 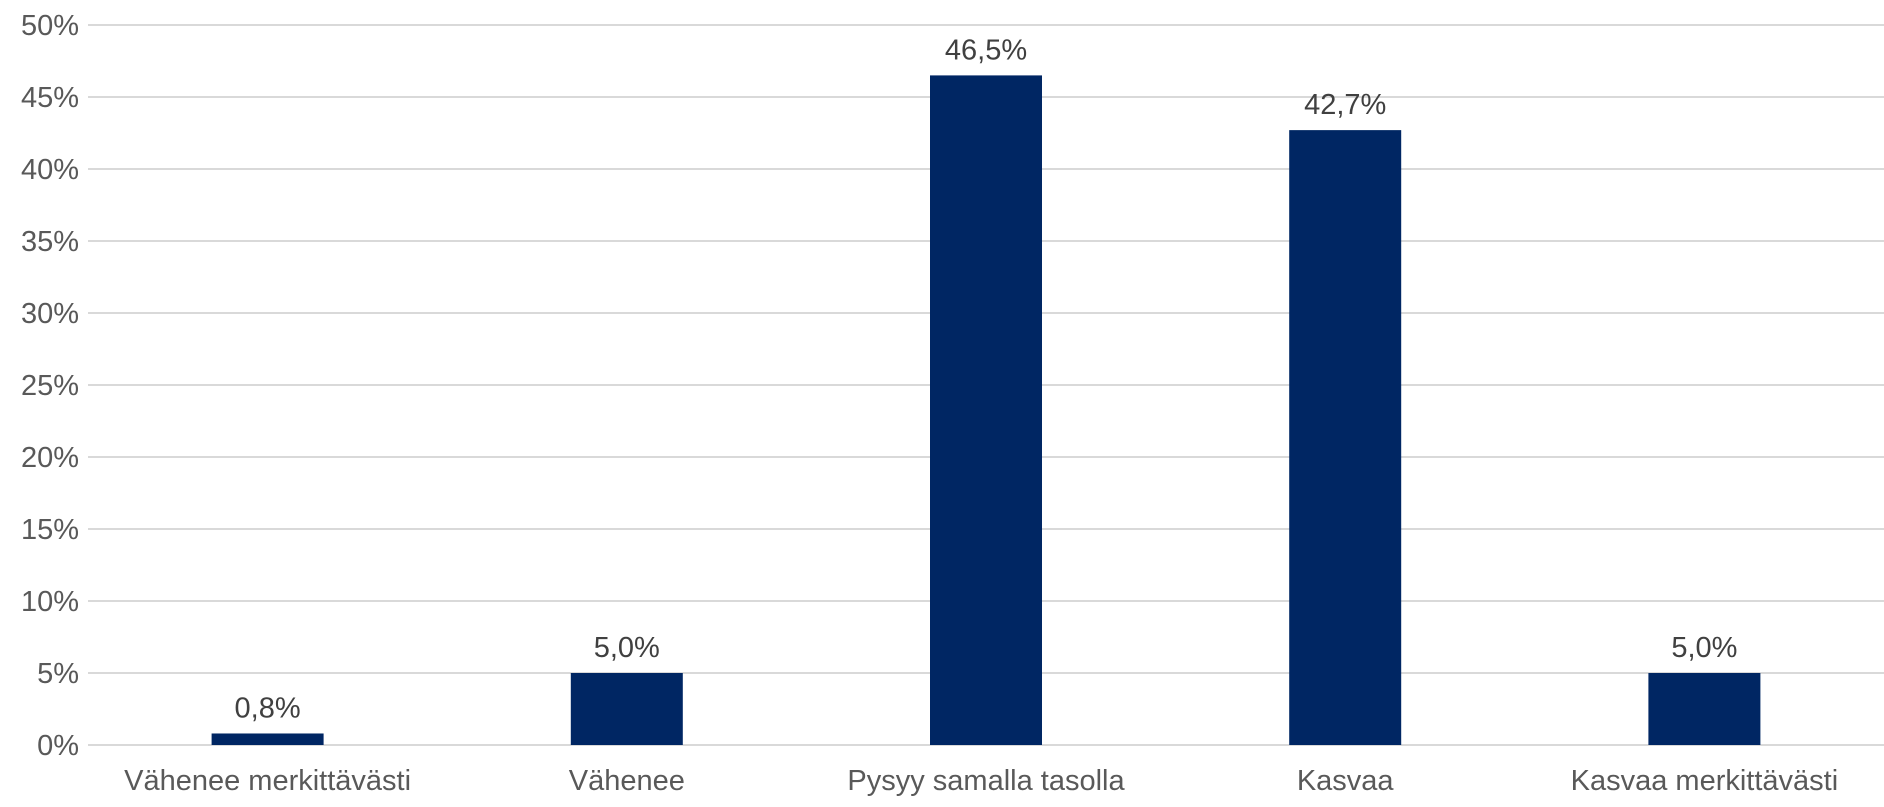 What do you see at coordinates (50, 602) in the screenshot?
I see `y-tick-label: 10%` at bounding box center [50, 602].